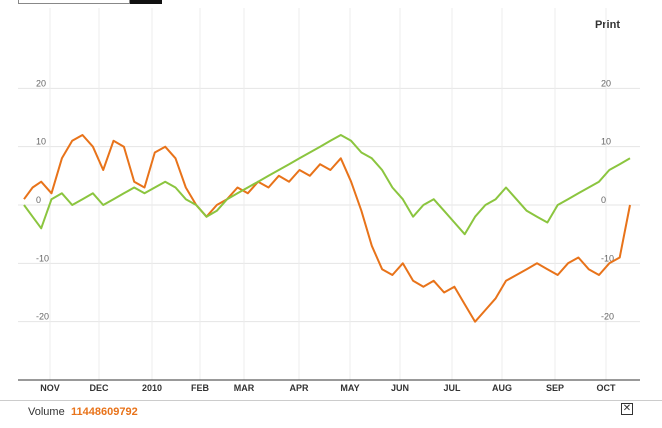 Image resolution: width=662 pixels, height=428 pixels. Describe the element at coordinates (41, 142) in the screenshot. I see `y-tick-label-left: 10` at that location.